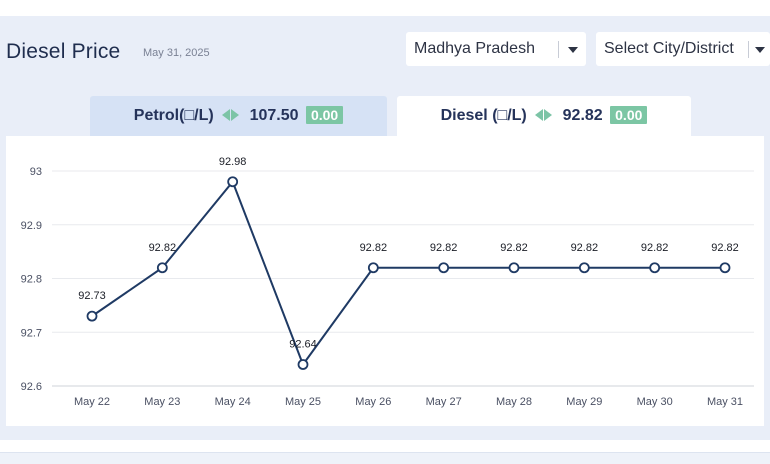 The image size is (770, 464). What do you see at coordinates (36, 172) in the screenshot?
I see `y-tick-label: 93` at bounding box center [36, 172].